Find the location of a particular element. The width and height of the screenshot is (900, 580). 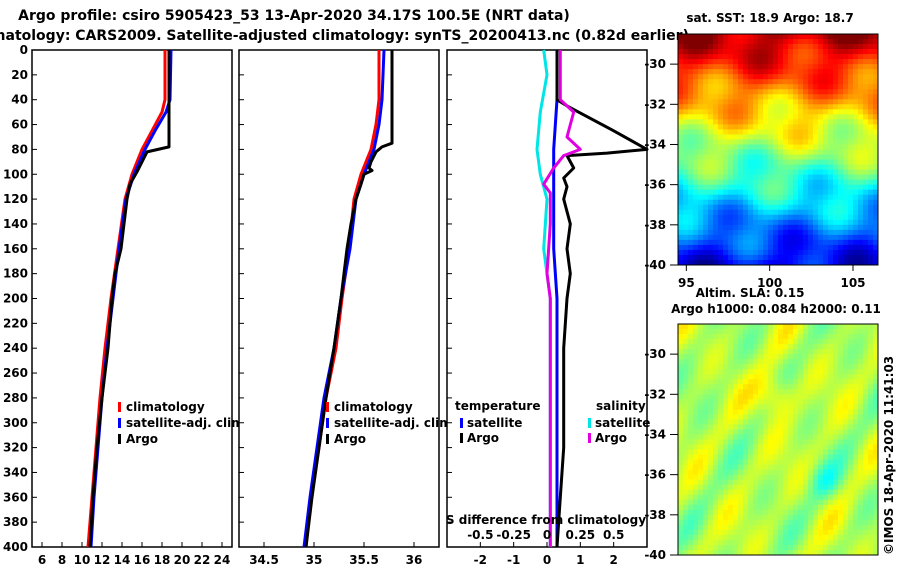

temperature-axis-tick-label: 24 is located at coordinates (222, 560).